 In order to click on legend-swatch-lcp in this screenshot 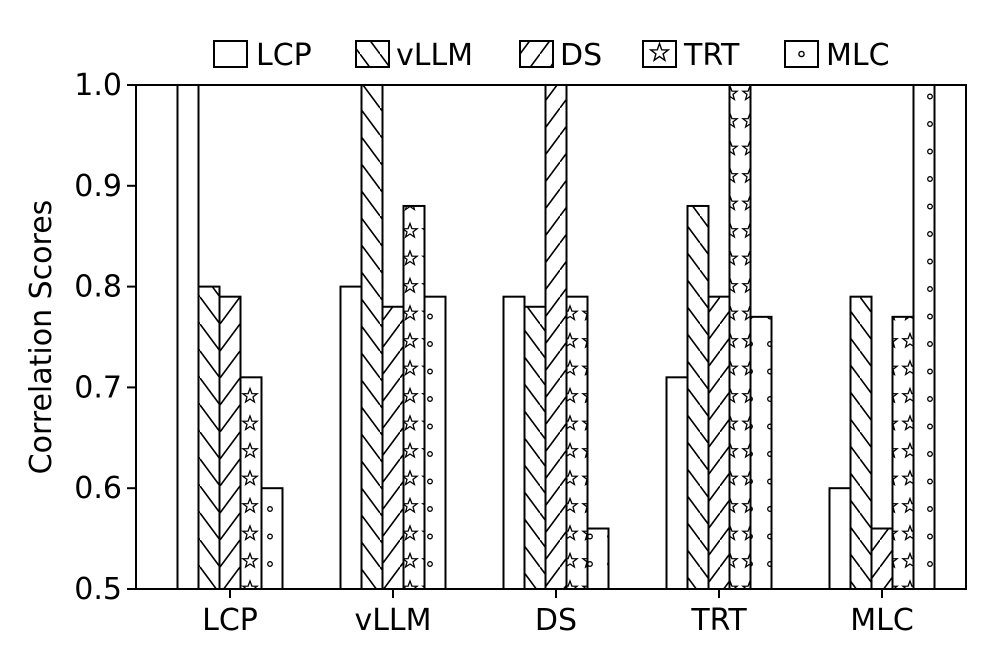, I will do `click(230, 54)`.